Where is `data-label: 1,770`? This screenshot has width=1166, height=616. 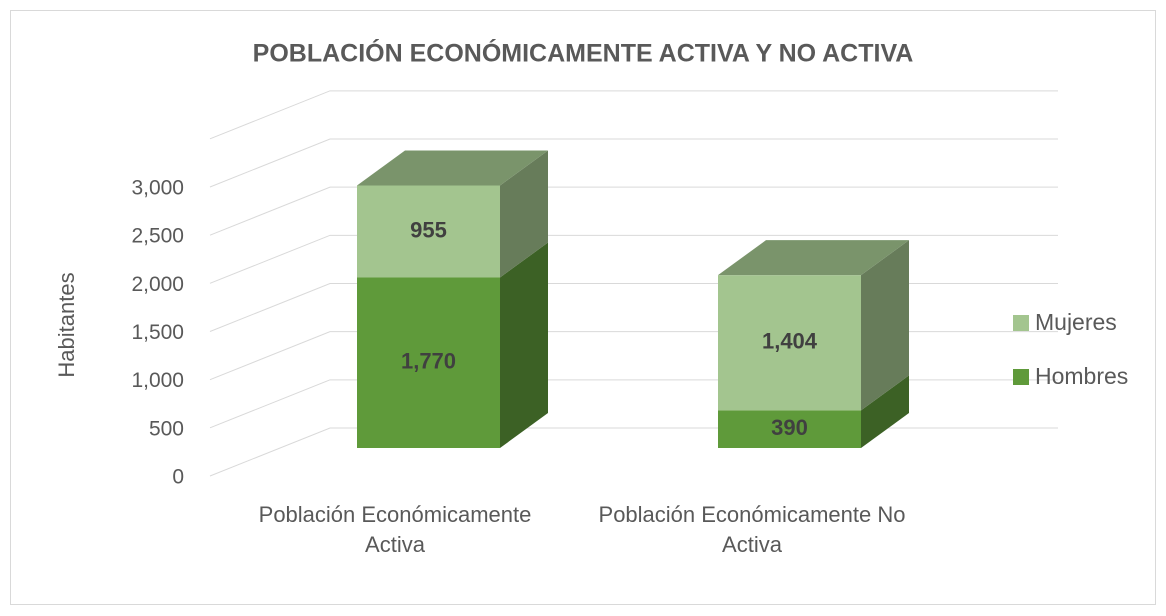
data-label: 1,770 is located at coordinates (428, 361).